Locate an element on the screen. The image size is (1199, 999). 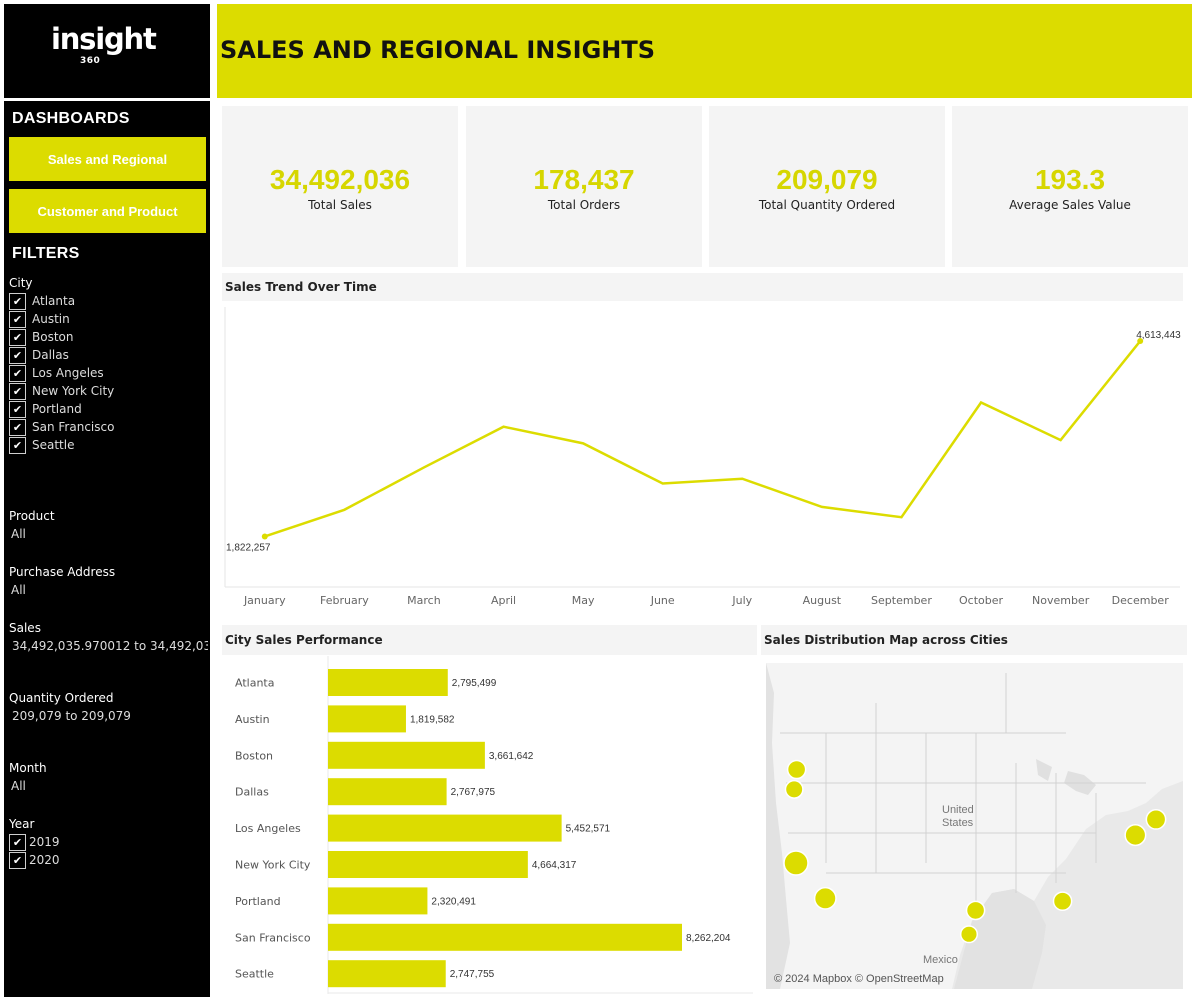
map-title: Sales Distribution Map across Cities is located at coordinates (974, 640).